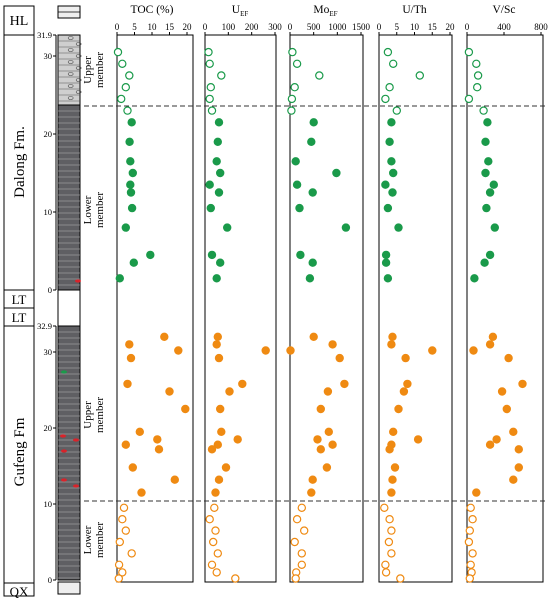 The image size is (550, 603). I want to click on x-tick-label: 400, so click(504, 27).